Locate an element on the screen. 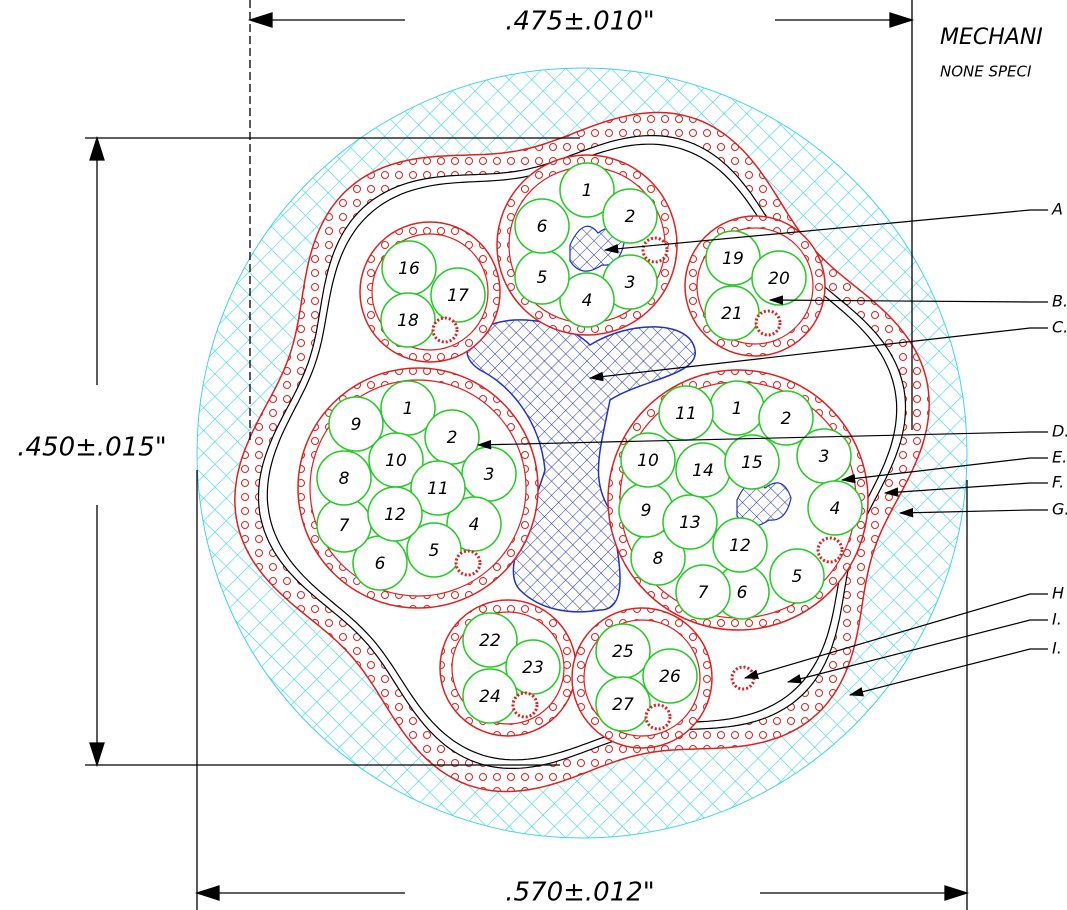 The image size is (1067, 910). callout-label: E. is located at coordinates (1059, 457).